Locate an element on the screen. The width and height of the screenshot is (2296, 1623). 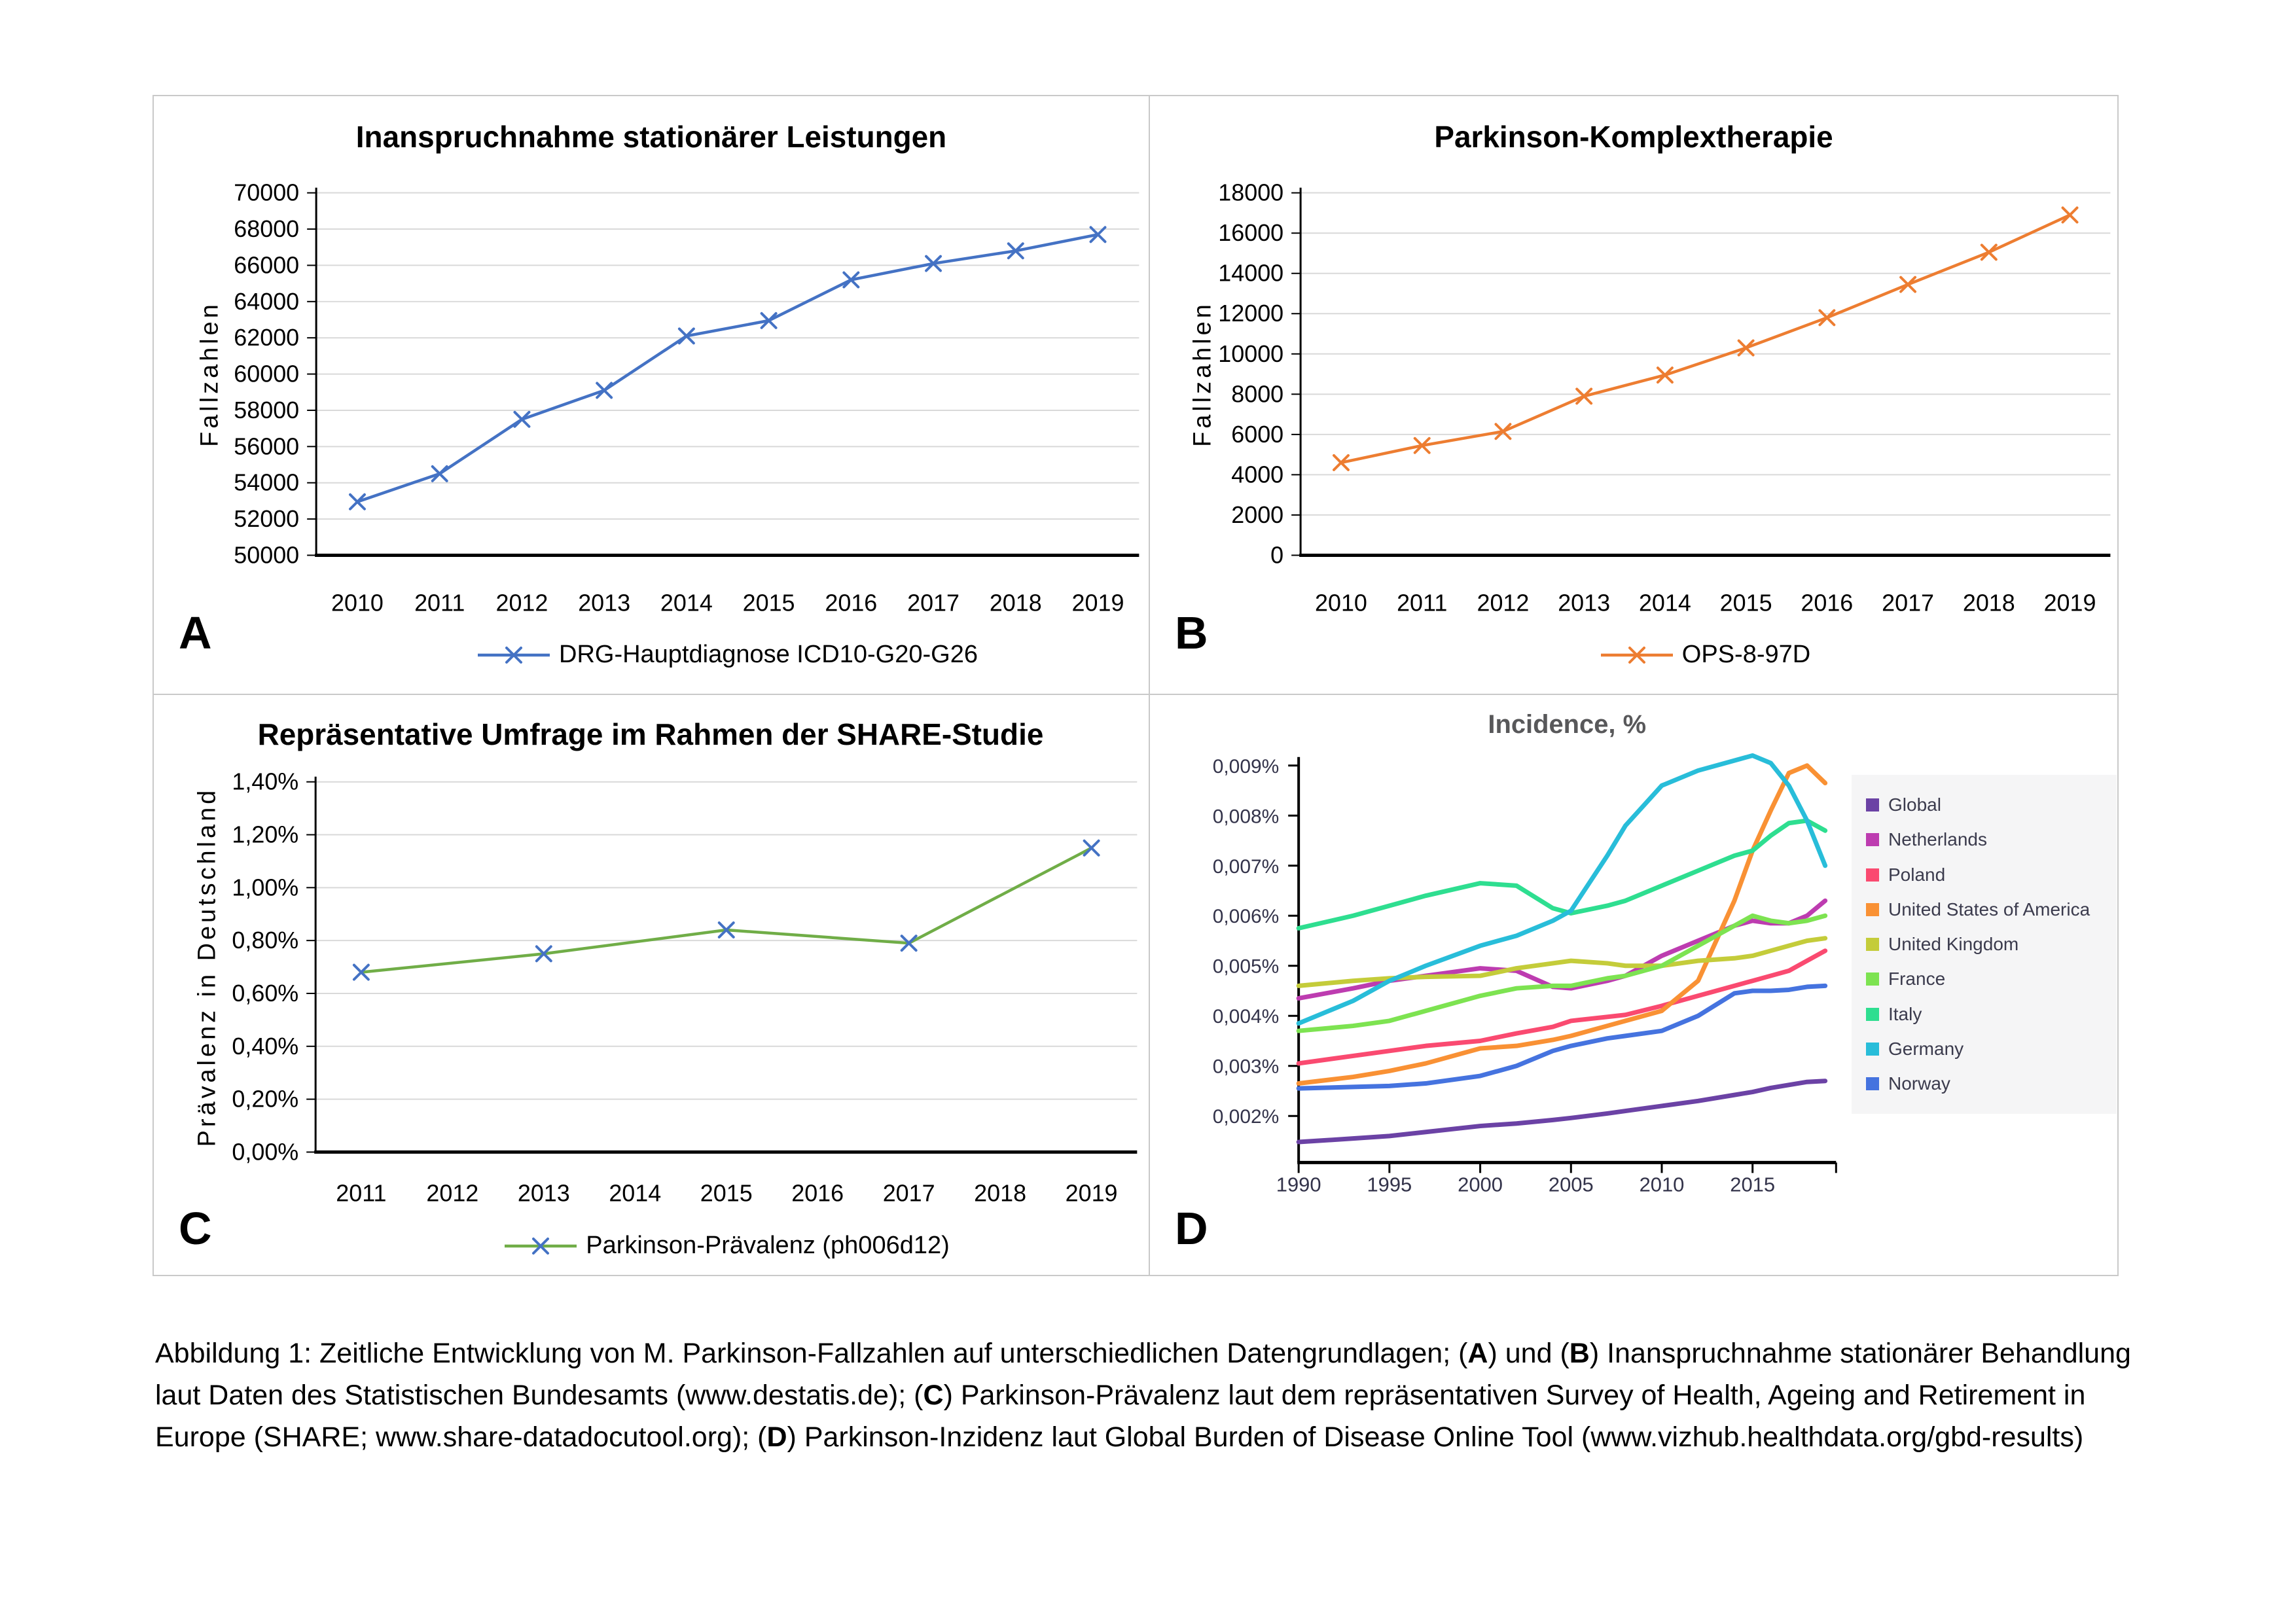
svg-text: 0,004% is located at coordinates (1246, 1016).